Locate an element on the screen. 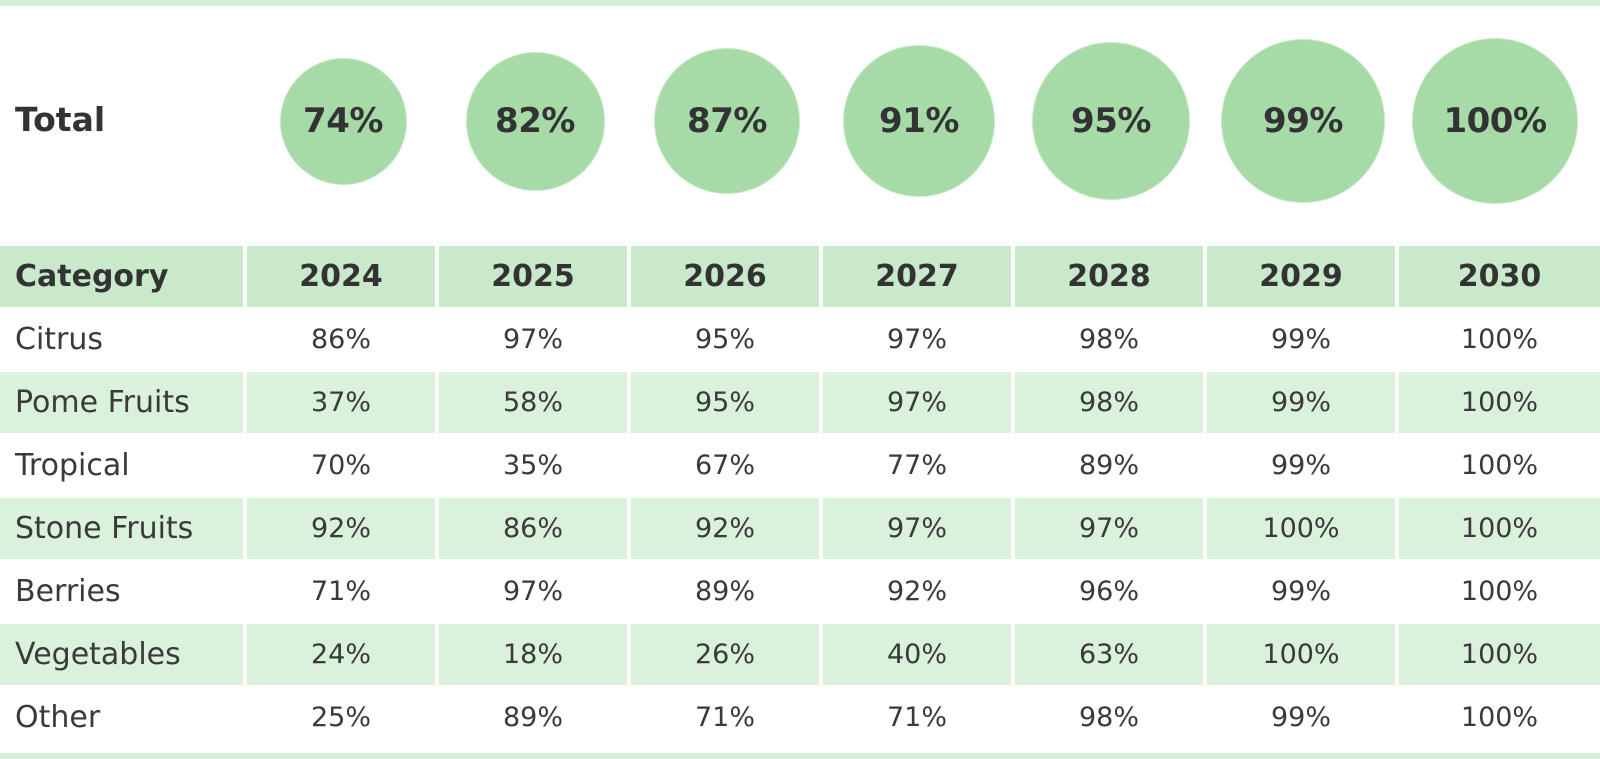 Image resolution: width=1600 pixels, height=759 pixels. table-row: Other 25% 89% 71% 71% 98% 99% 100% is located at coordinates (800, 717).